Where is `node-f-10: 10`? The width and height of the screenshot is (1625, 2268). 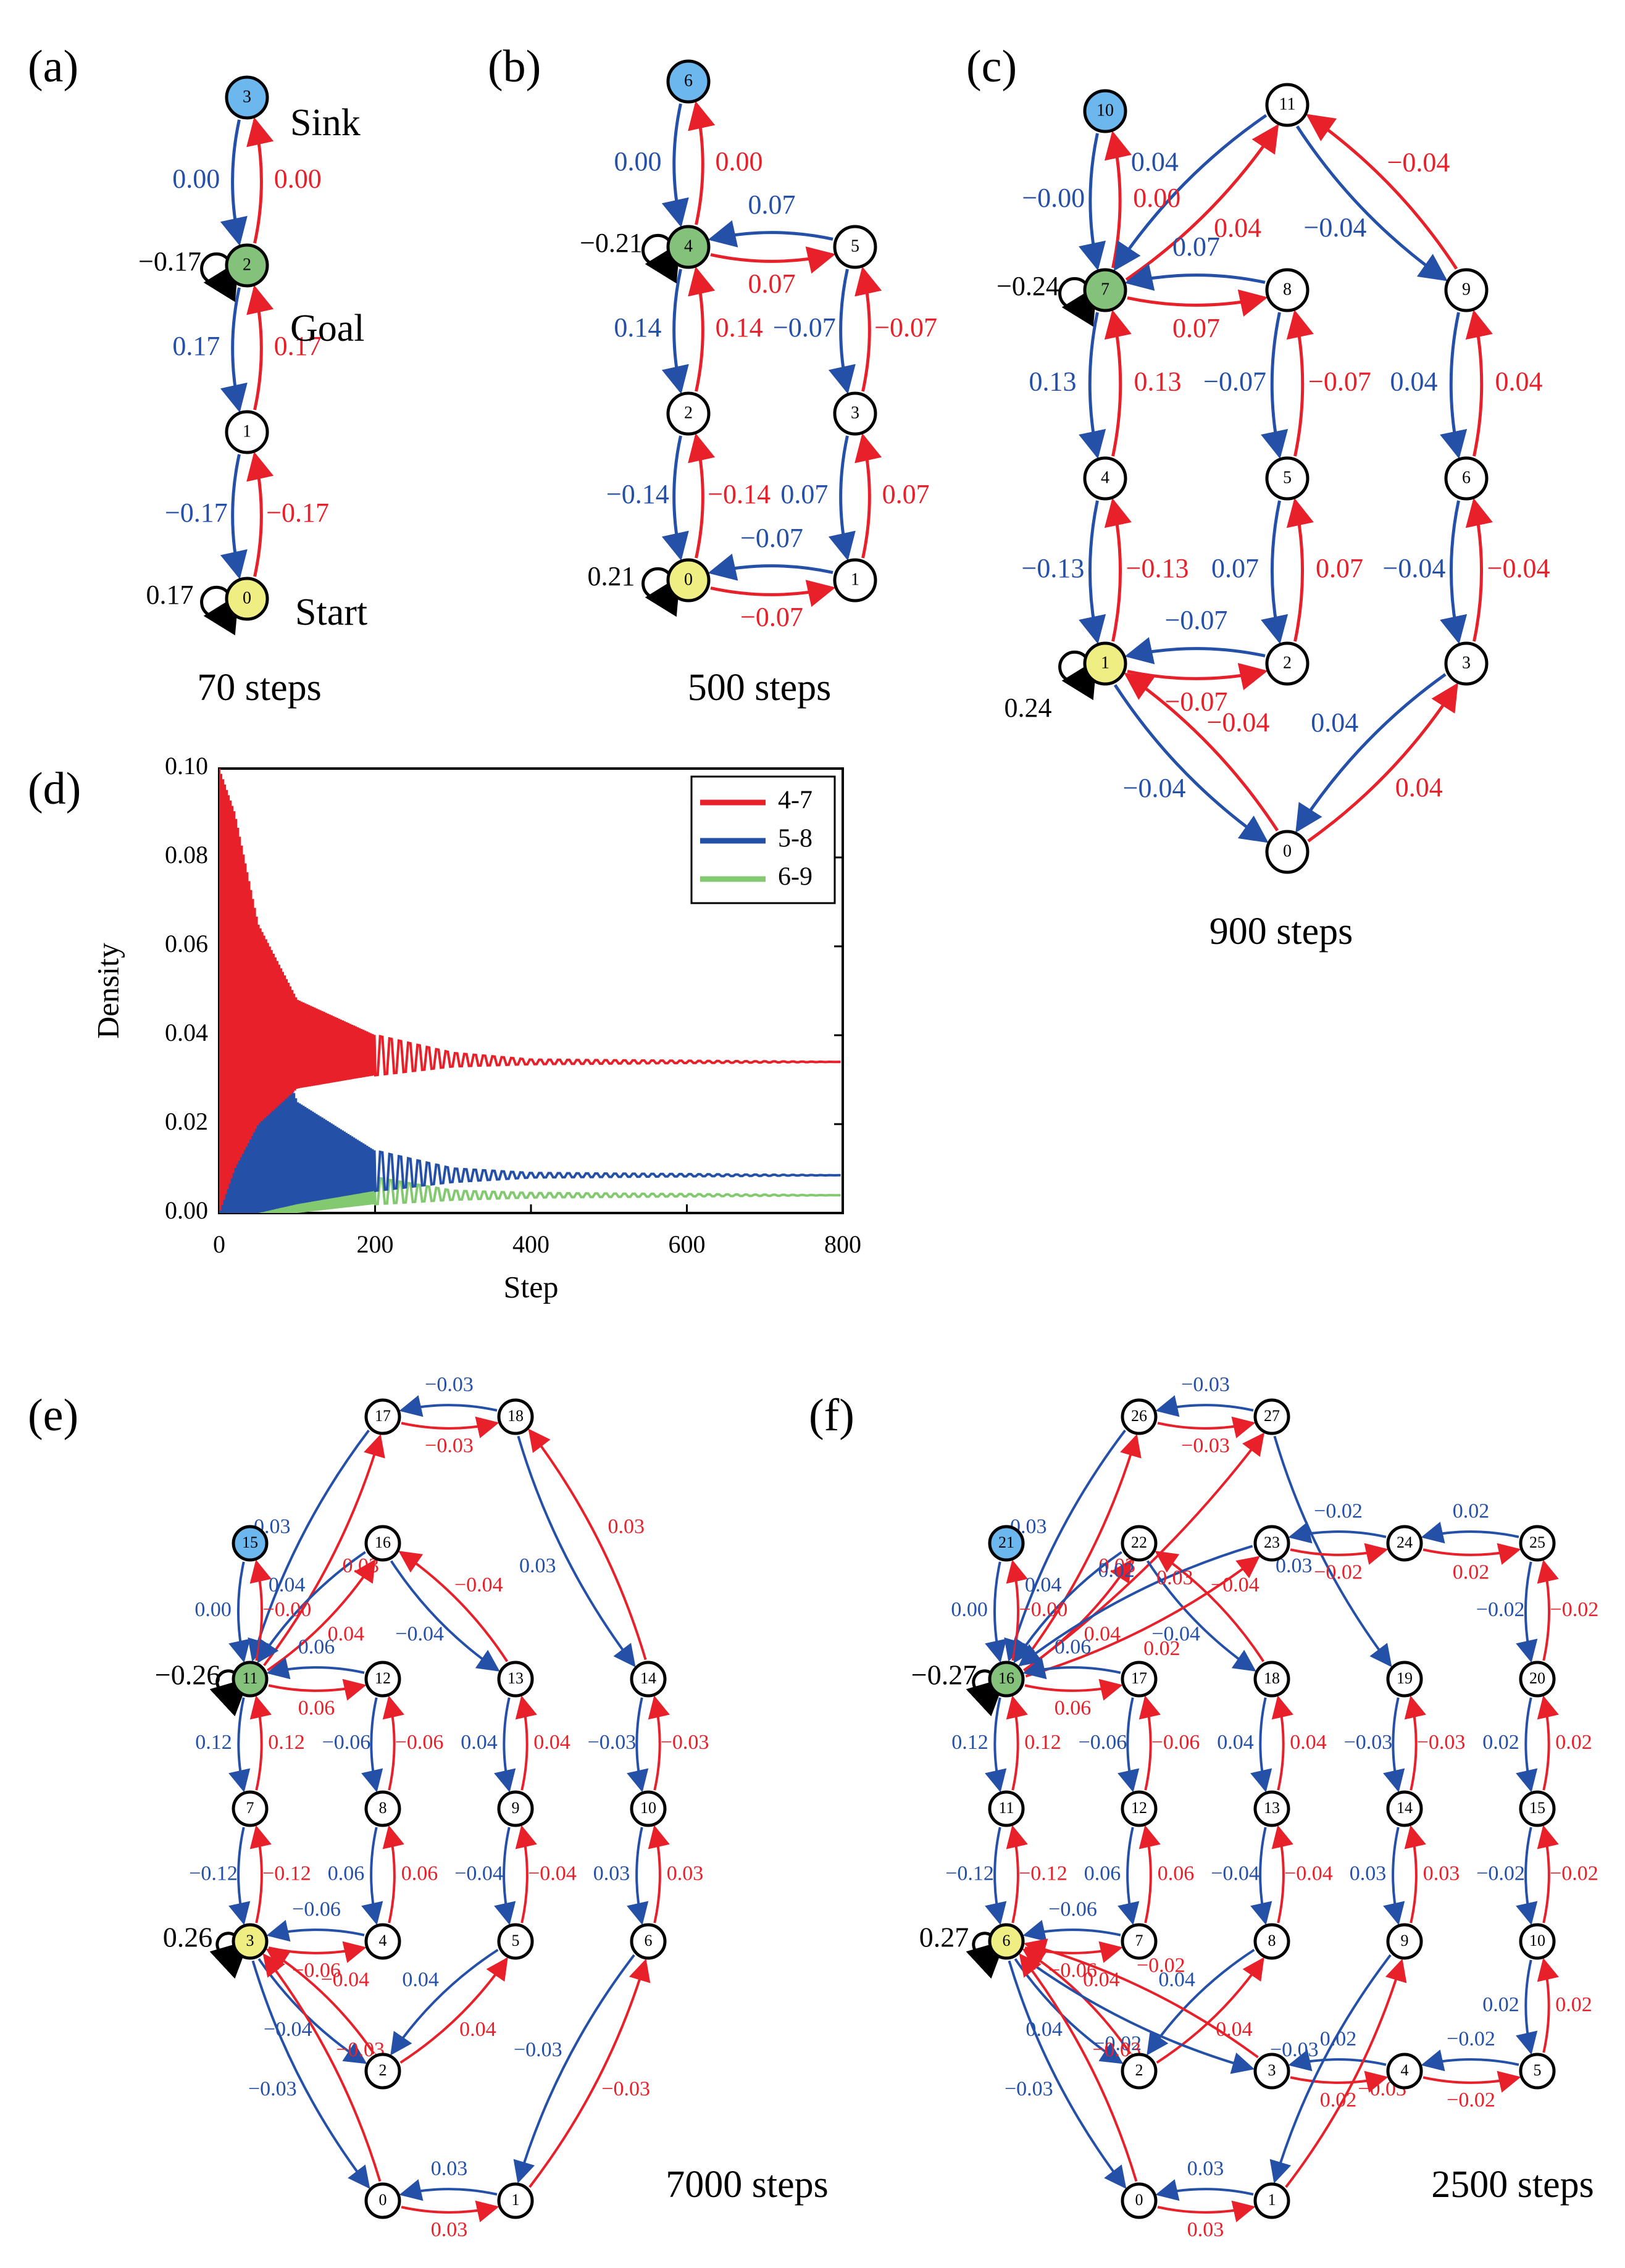 node-f-10: 10 is located at coordinates (1537, 1941).